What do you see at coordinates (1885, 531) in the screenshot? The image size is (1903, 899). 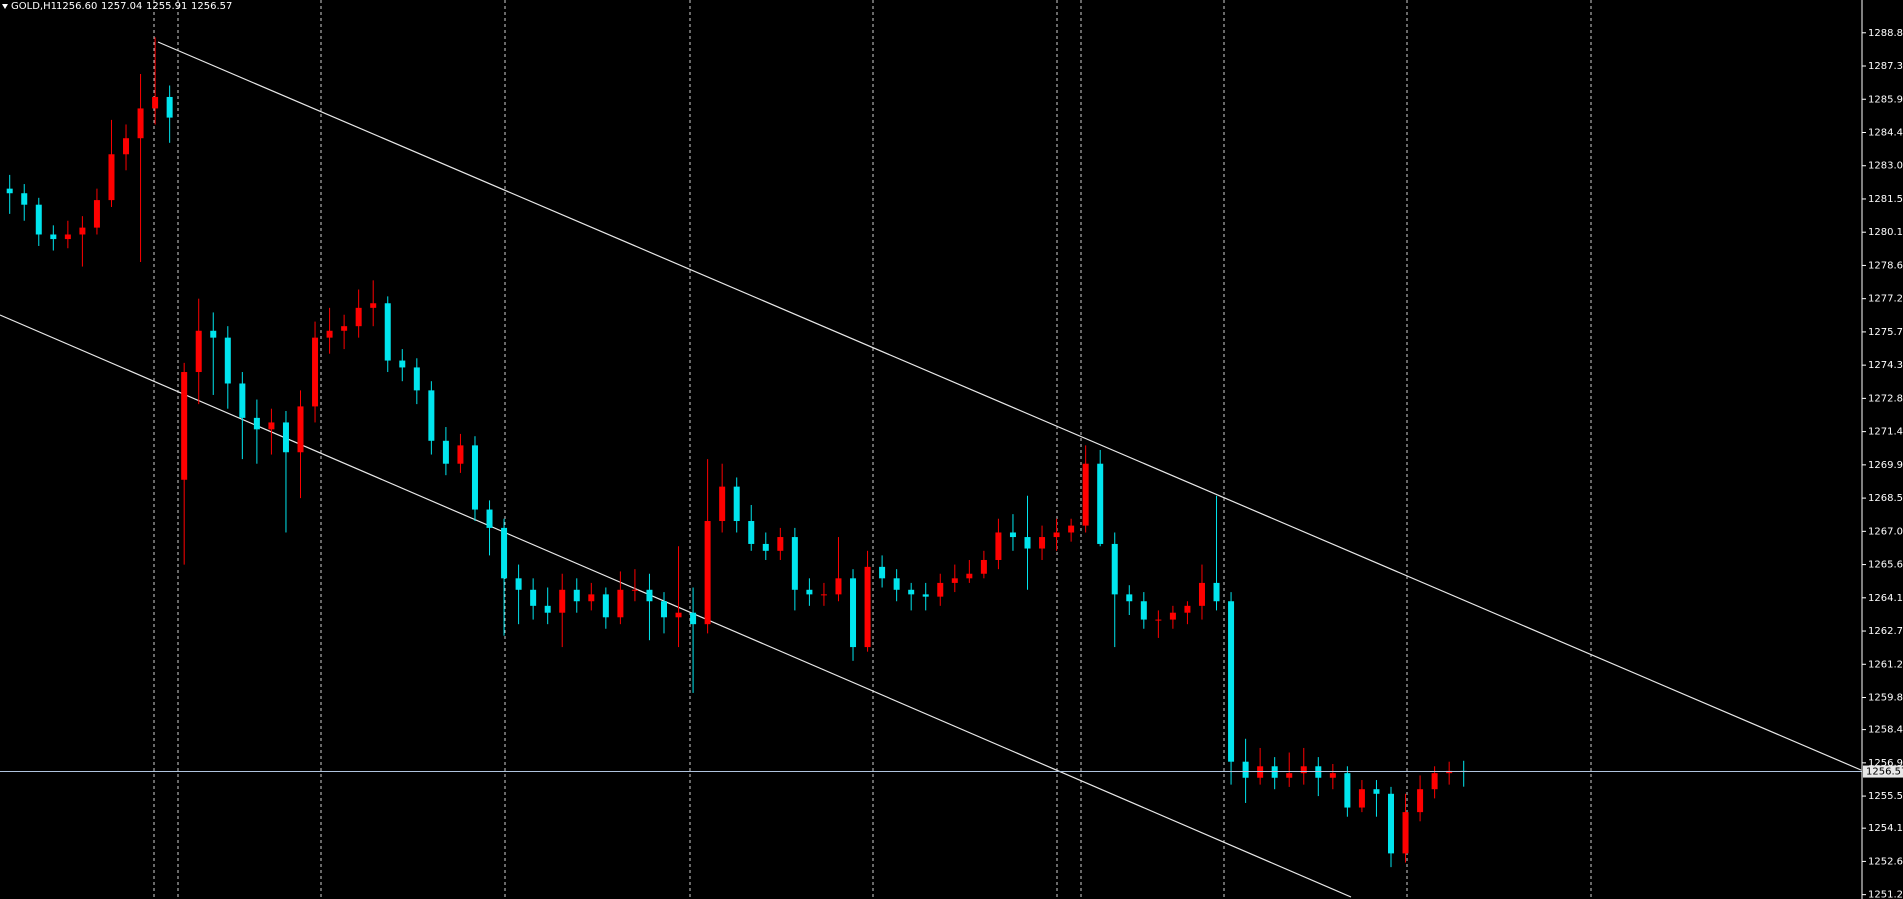 I see `y-tick-label: 1267.05` at bounding box center [1885, 531].